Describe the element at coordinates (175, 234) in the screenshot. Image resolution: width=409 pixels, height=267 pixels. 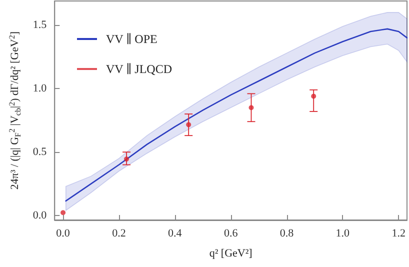
I see `x-tick-label: 0.4` at that location.